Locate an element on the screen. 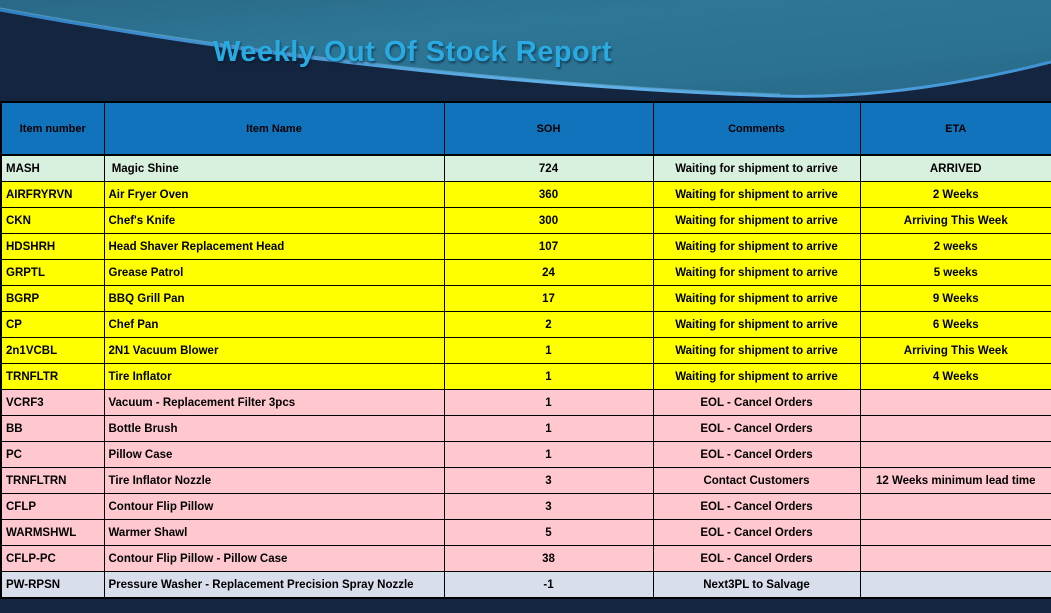 This screenshot has height=613, width=1051. report-table-header: Item number Item Name SOH Comments ETA is located at coordinates (525, 128).